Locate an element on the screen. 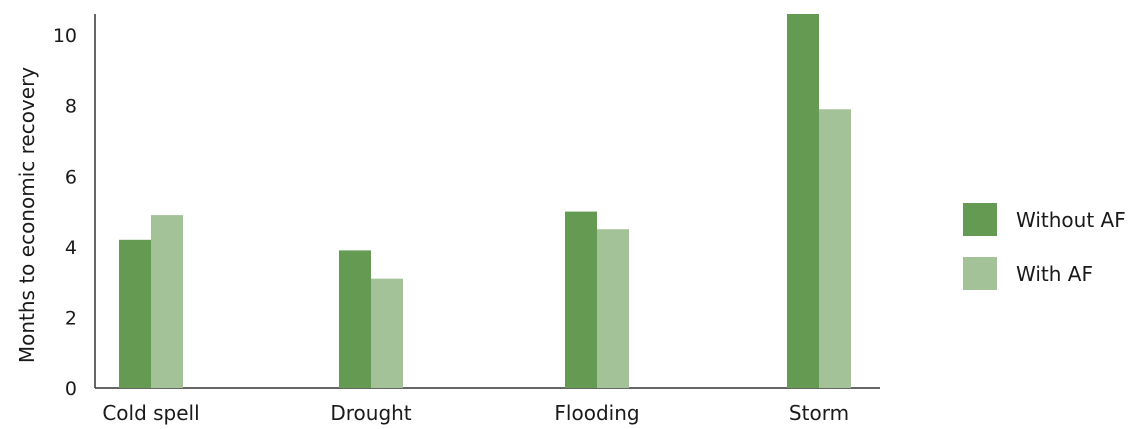  bar-cold-spell-without-af is located at coordinates (135, 313).